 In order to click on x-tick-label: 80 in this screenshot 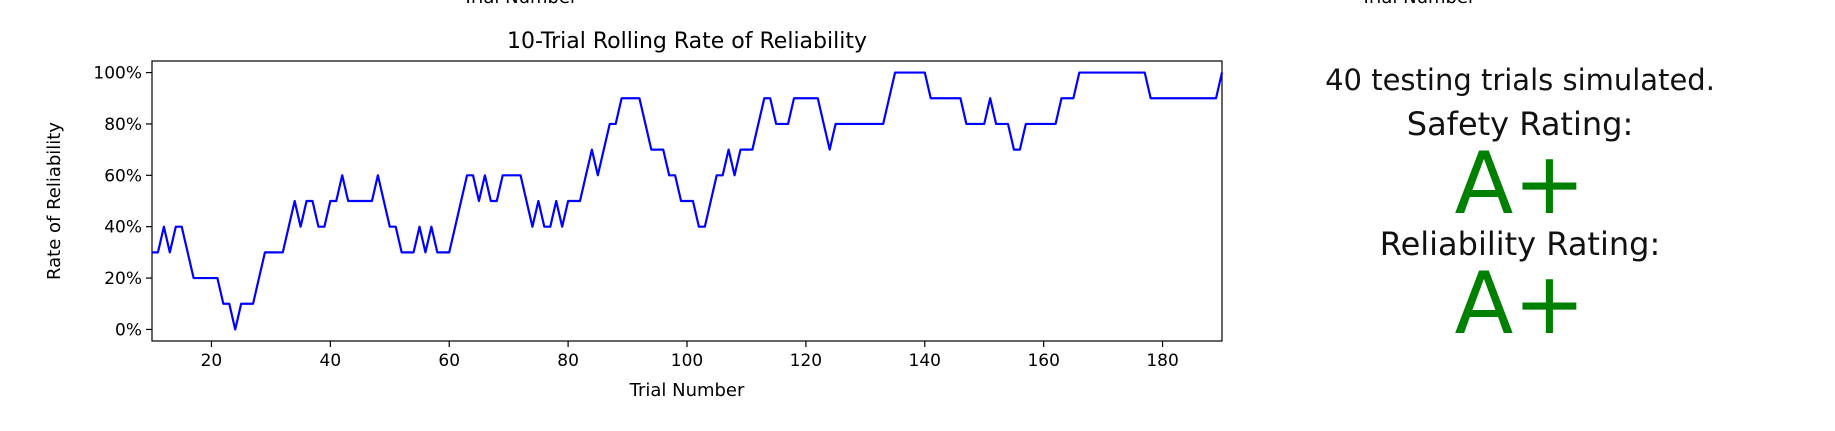, I will do `click(568, 361)`.